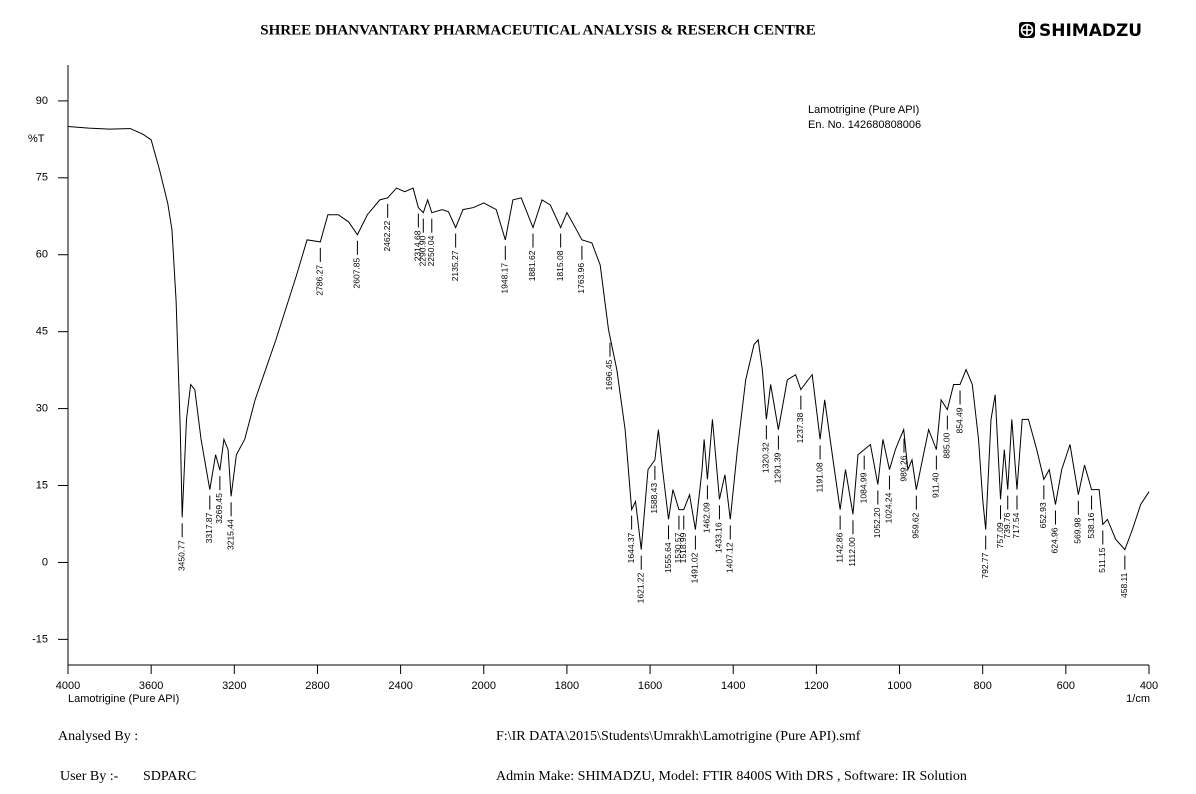 This screenshot has height=794, width=1196. What do you see at coordinates (733, 686) in the screenshot?
I see `x-tick-label: 1400` at bounding box center [733, 686].